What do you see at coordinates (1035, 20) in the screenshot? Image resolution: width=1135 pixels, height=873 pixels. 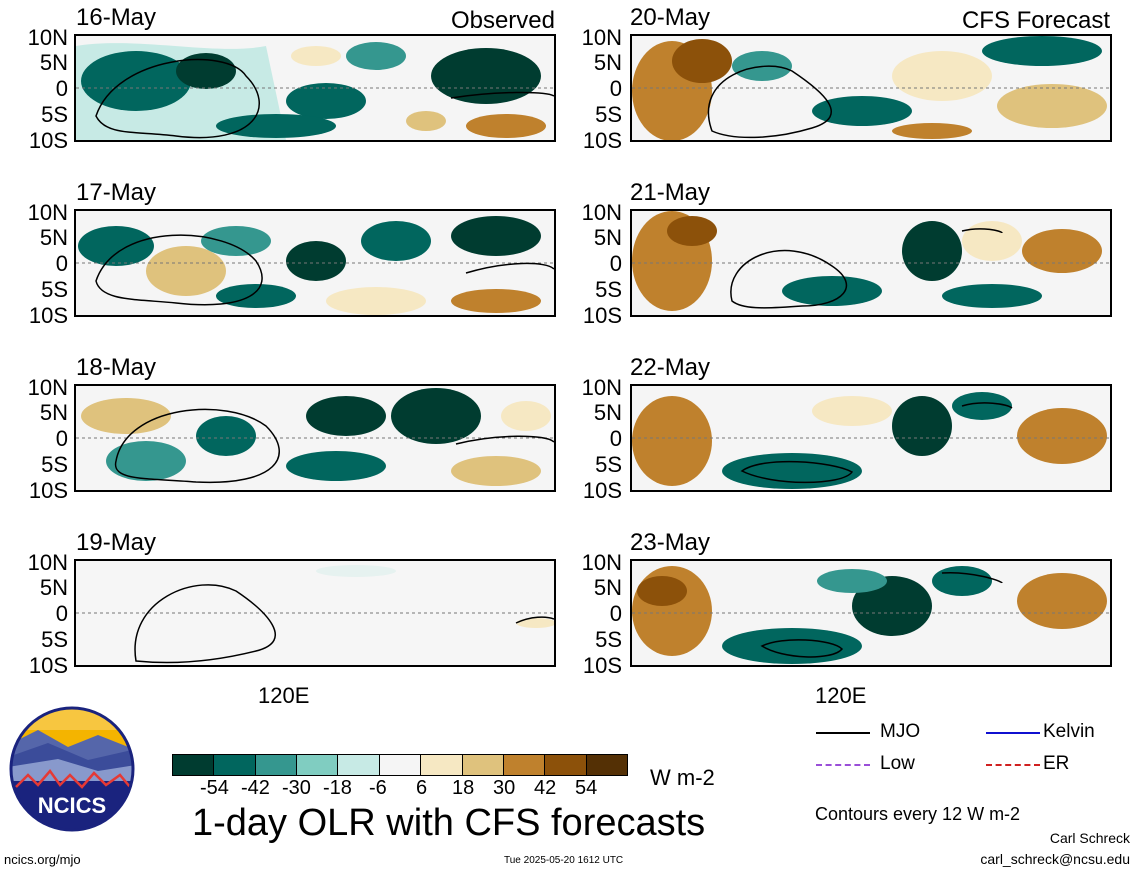 I see `forecast-label: CFS Forecast` at bounding box center [1035, 20].